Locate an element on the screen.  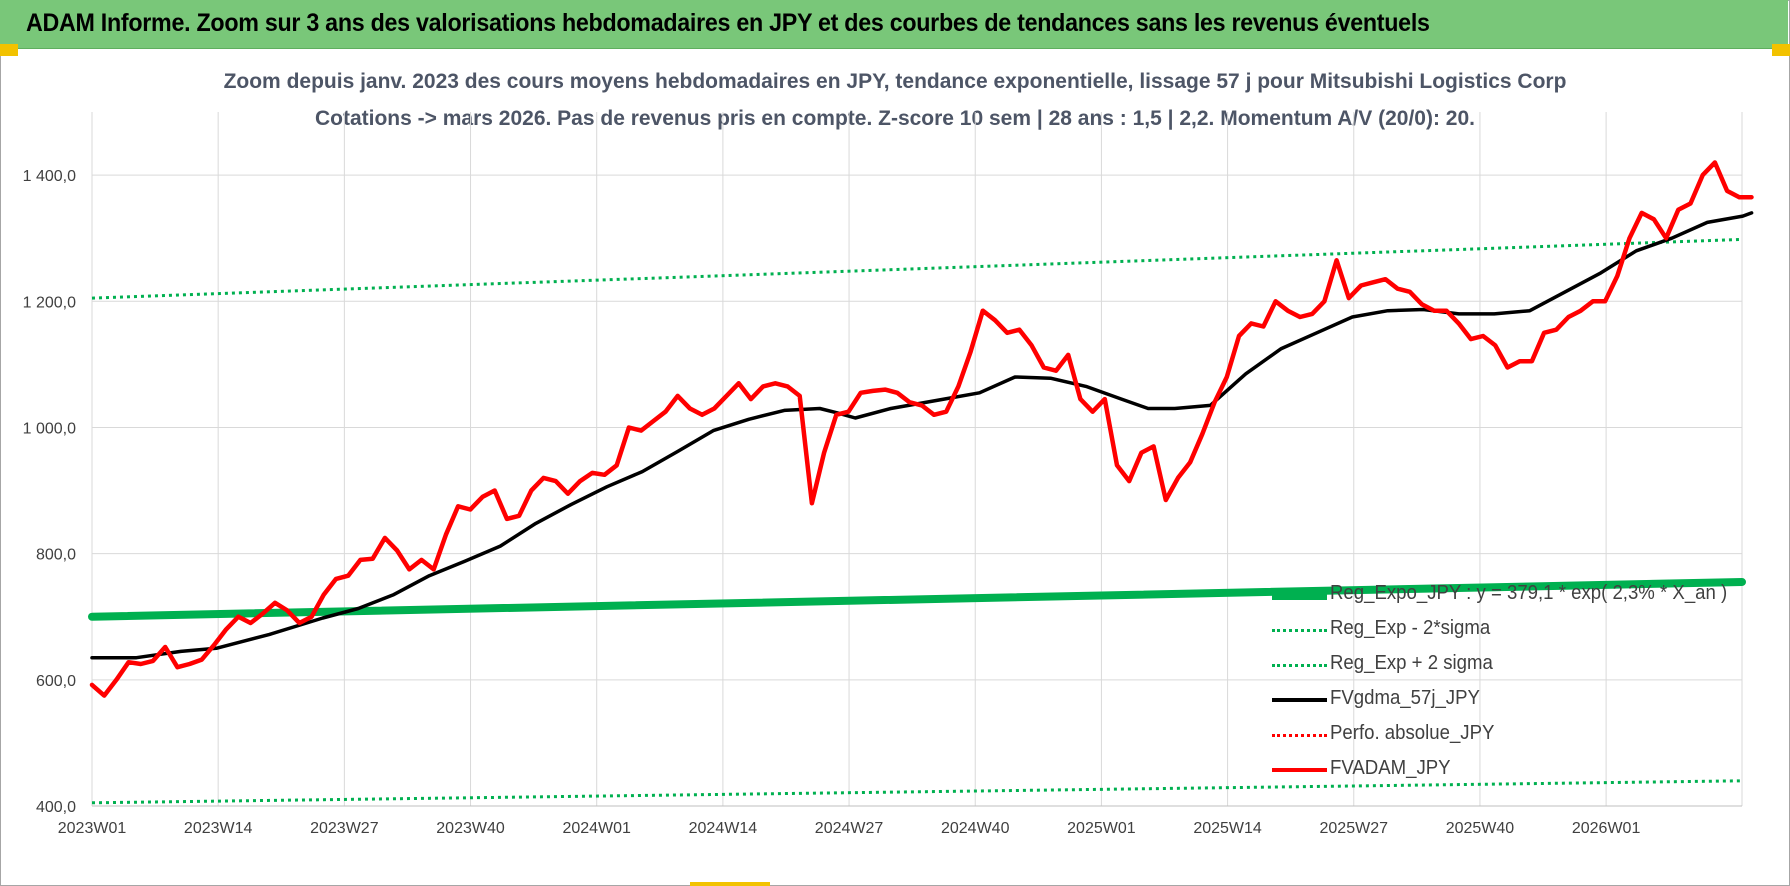
legend-label: Reg_Exp - 2*sigma is located at coordinates (1410, 628).